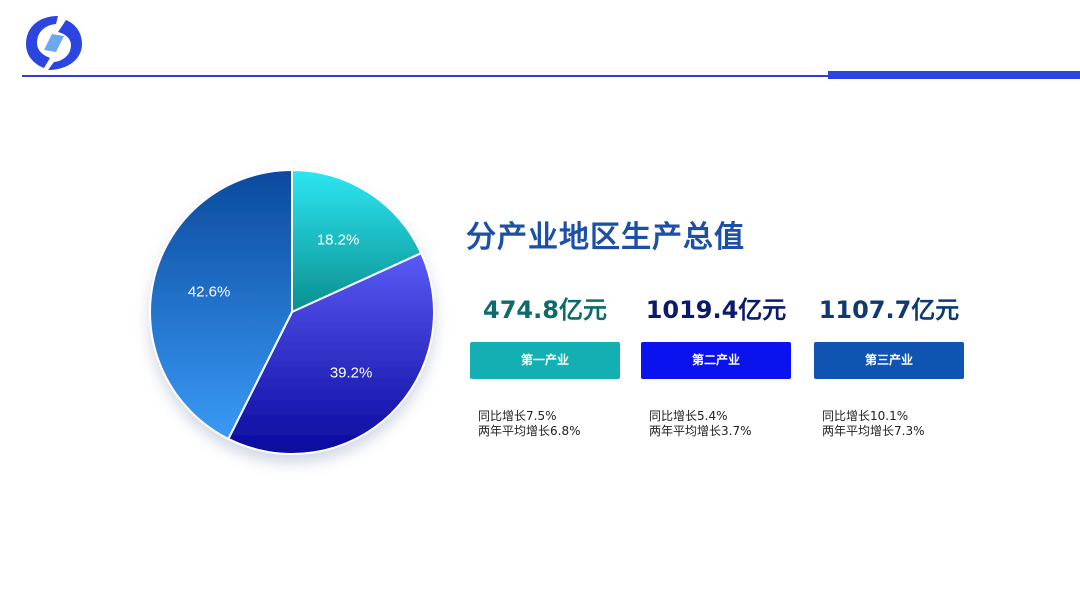 Image resolution: width=1080 pixels, height=608 pixels. I want to click on growth-yoy: 同比增长5.4%, so click(688, 416).